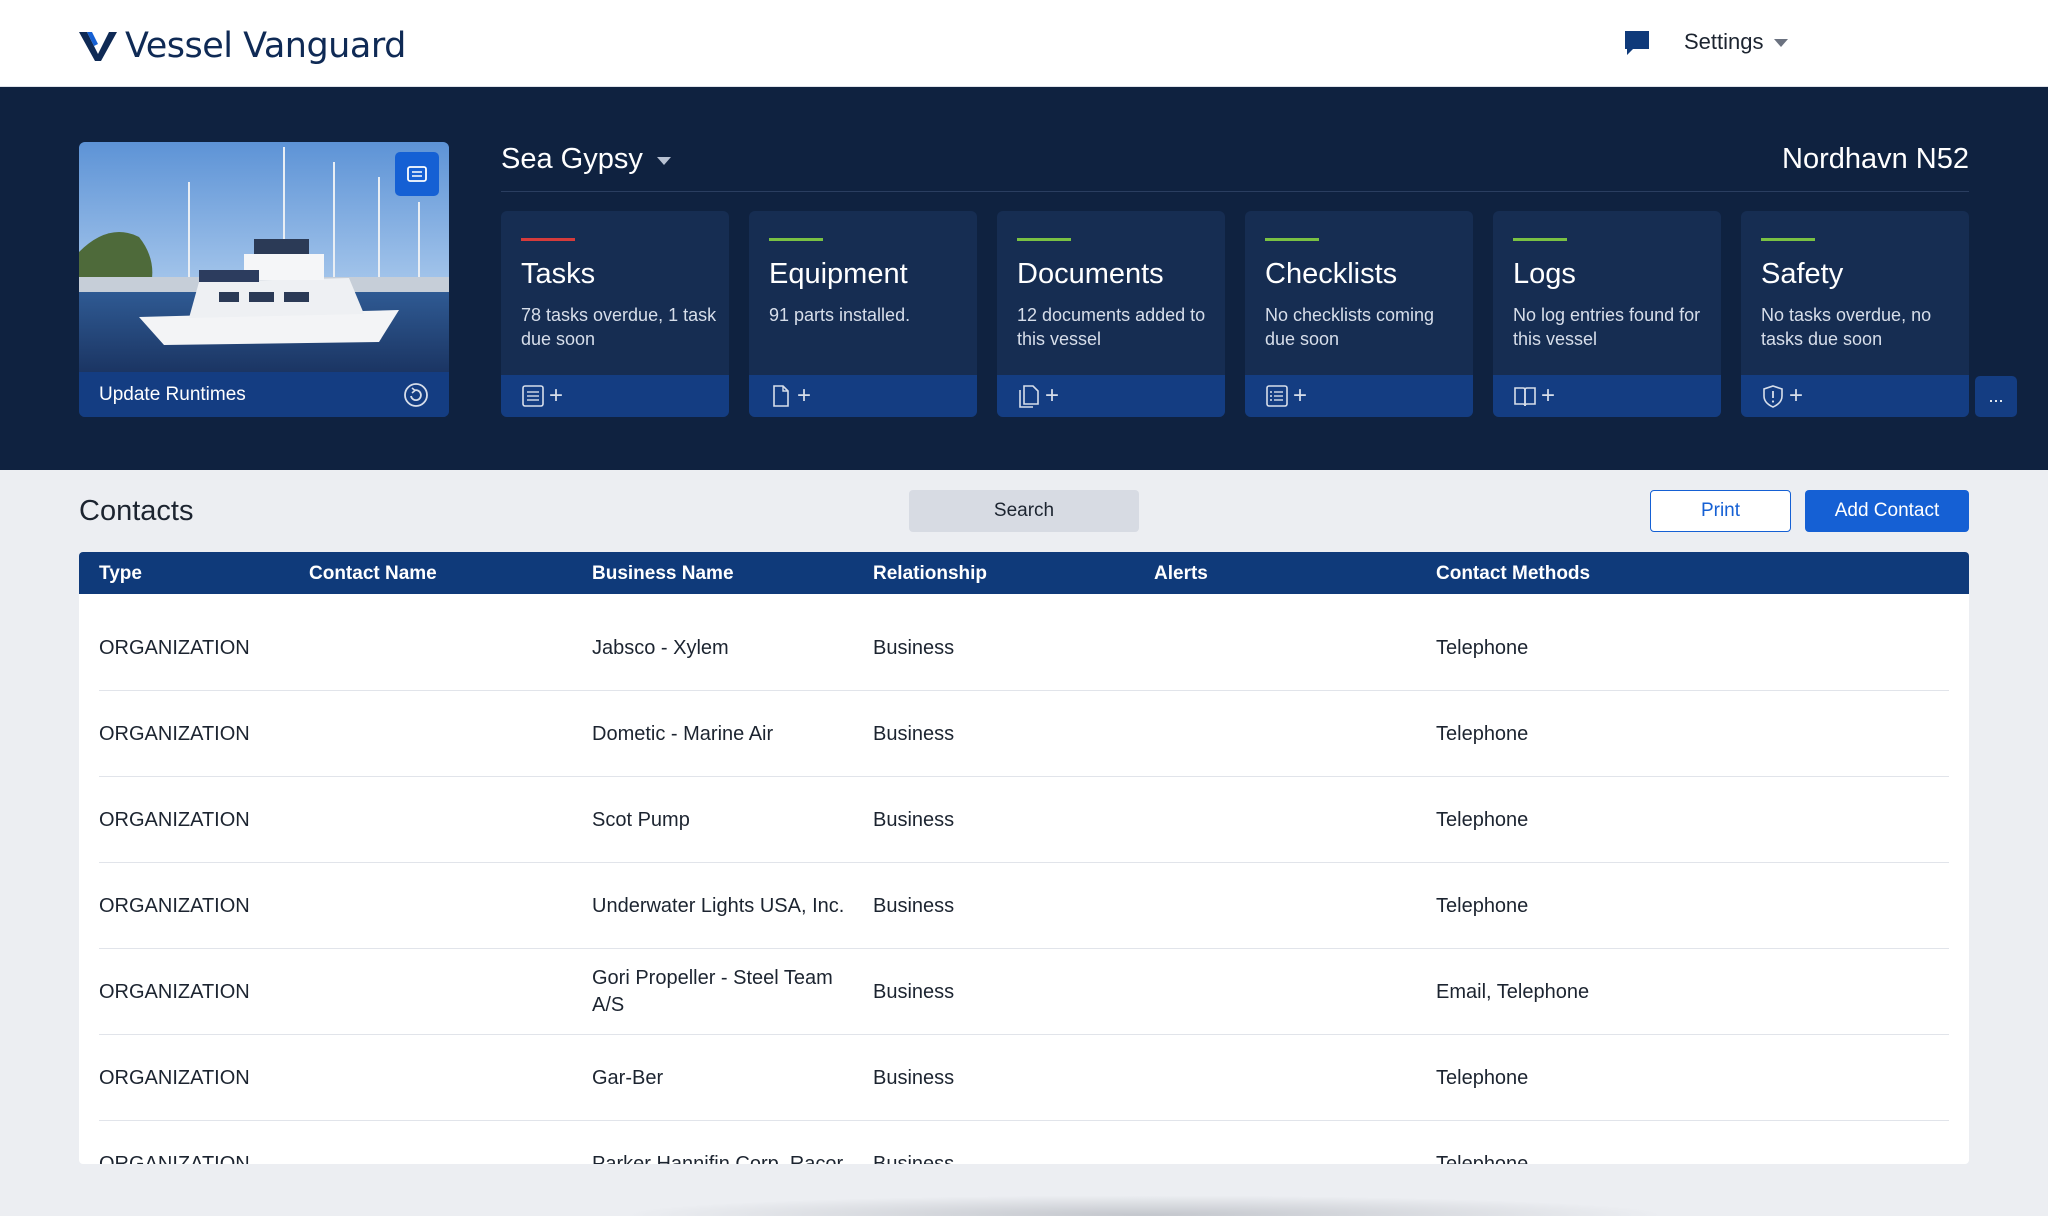 Image resolution: width=2048 pixels, height=1216 pixels. What do you see at coordinates (1235, 191) in the screenshot?
I see `banner-divider` at bounding box center [1235, 191].